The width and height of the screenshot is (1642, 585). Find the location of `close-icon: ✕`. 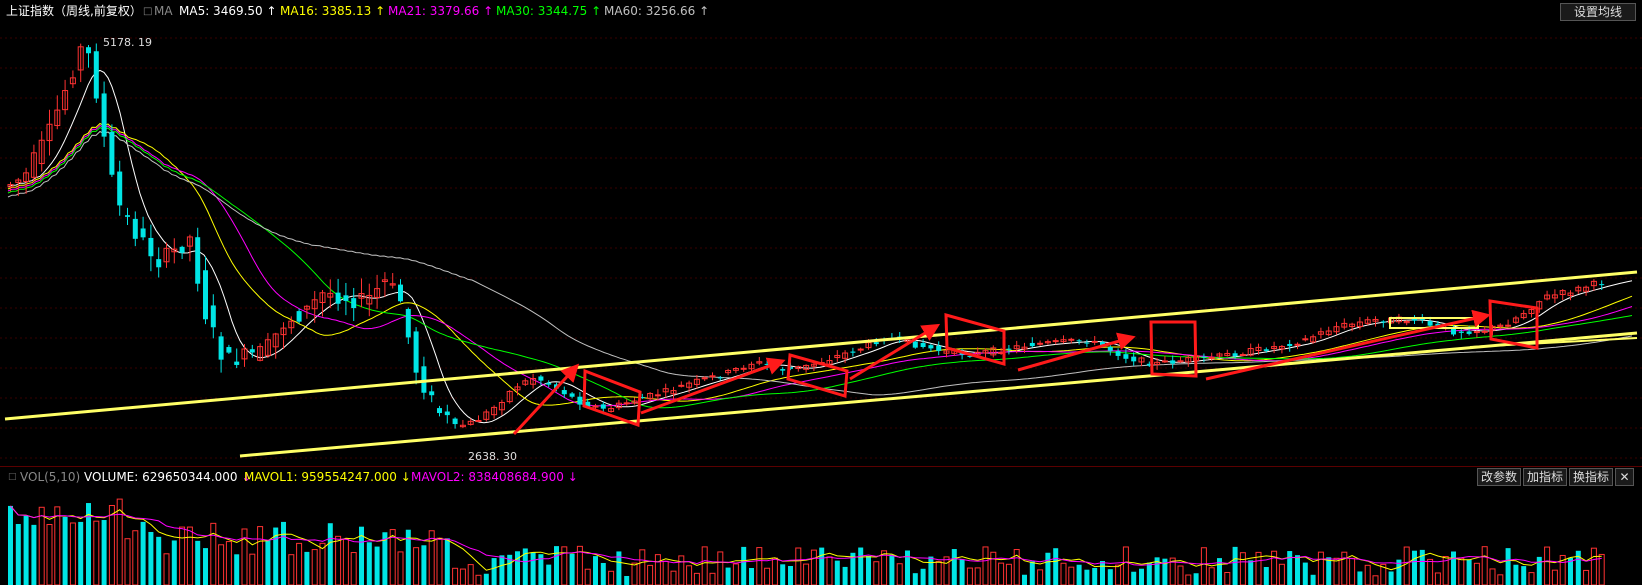

close-icon: ✕ is located at coordinates (1624, 477).